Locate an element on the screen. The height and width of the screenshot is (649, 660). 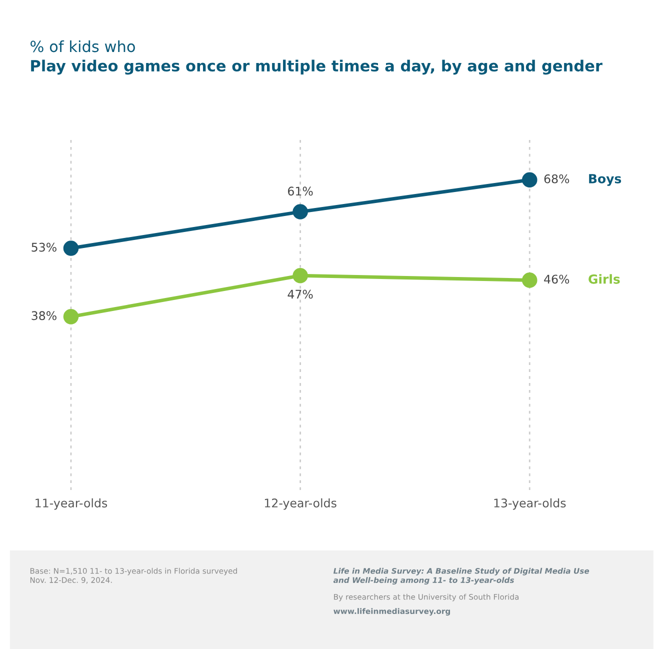
data-label: 68% is located at coordinates (557, 179).